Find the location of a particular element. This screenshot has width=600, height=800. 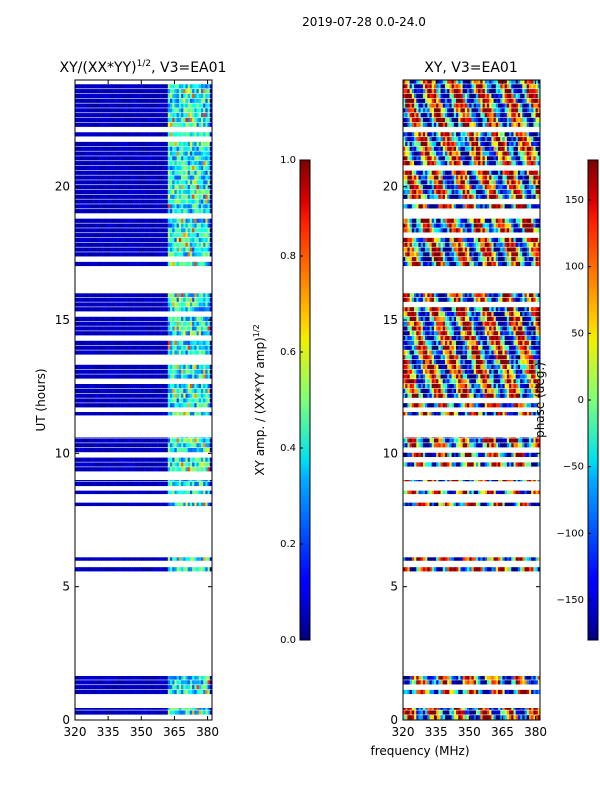

y-tick-label: 0 is located at coordinates (66, 720).